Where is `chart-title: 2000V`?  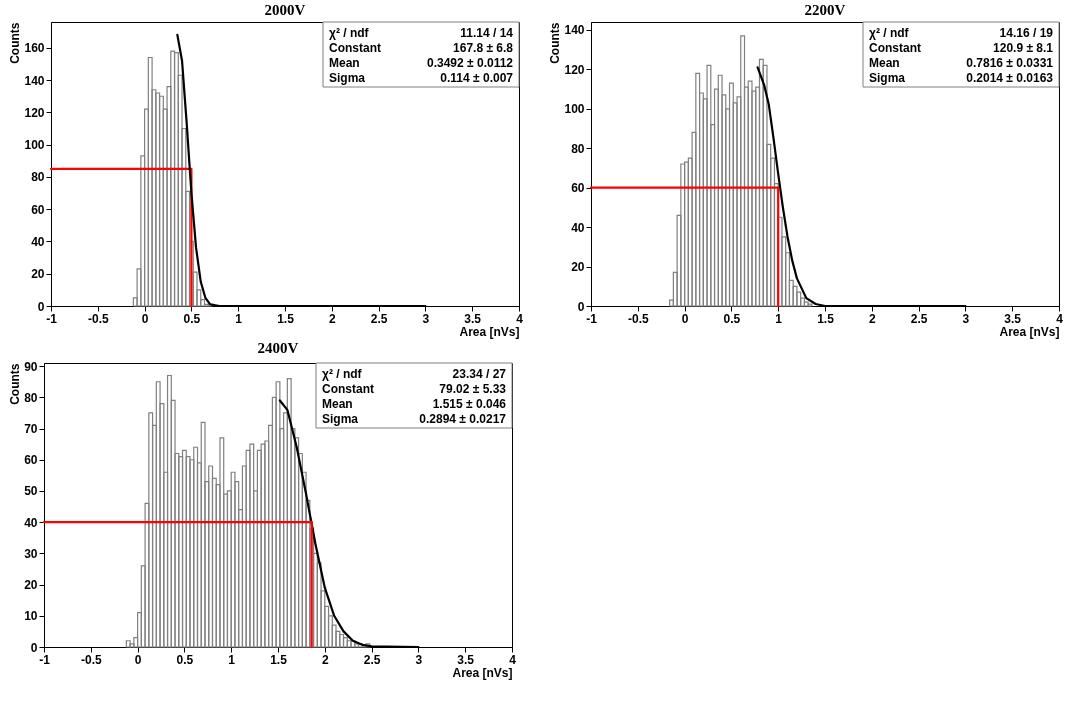 chart-title: 2000V is located at coordinates (285, 9).